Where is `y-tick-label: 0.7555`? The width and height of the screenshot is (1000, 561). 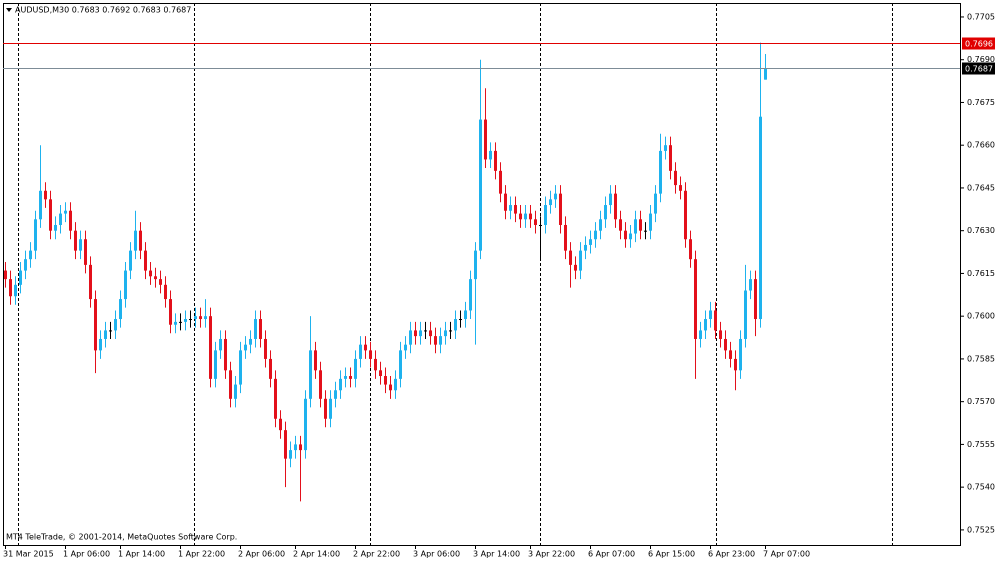 y-tick-label: 0.7555 is located at coordinates (981, 444).